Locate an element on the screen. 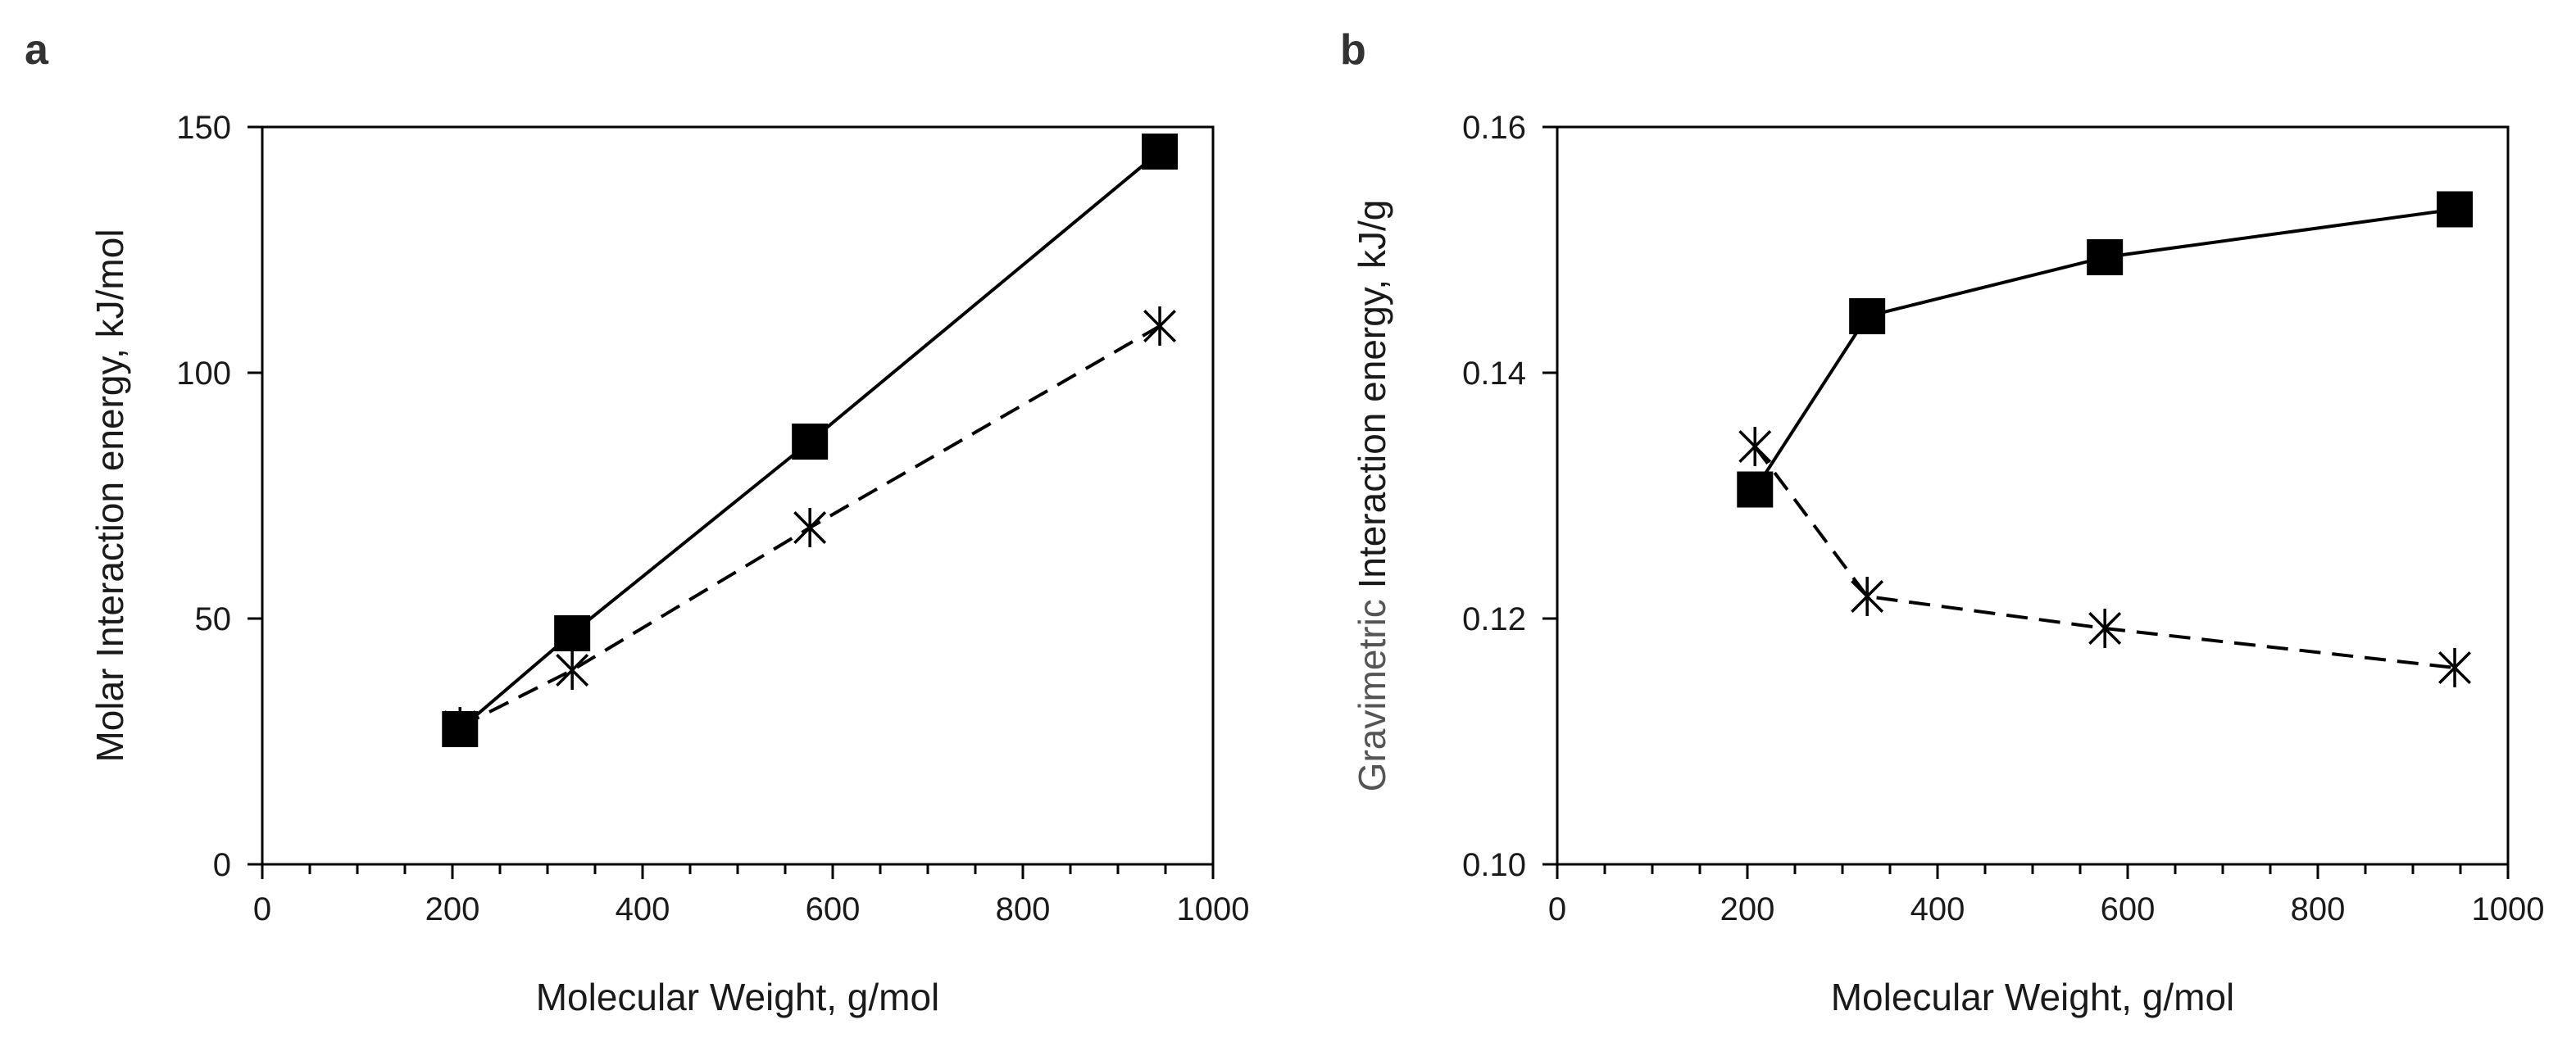 Image resolution: width=2576 pixels, height=1038 pixels. y-tick-label: 0 is located at coordinates (222, 865).